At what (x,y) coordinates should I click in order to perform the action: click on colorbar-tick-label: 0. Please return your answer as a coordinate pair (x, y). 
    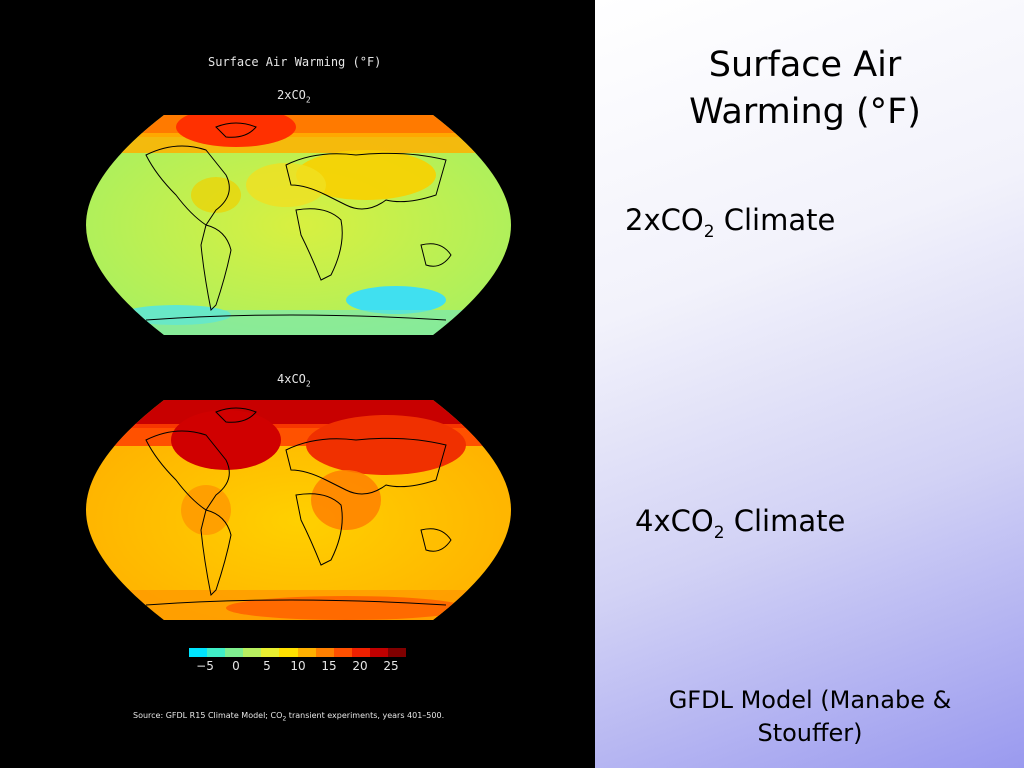
    Looking at the image, I should click on (236, 666).